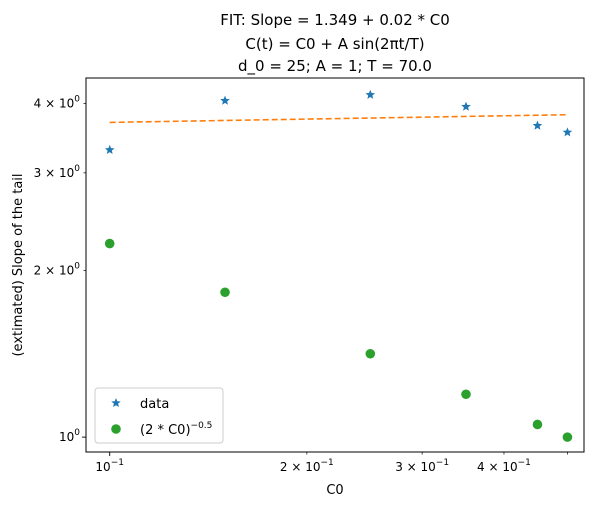 The image size is (594, 507). I want to click on legend-label-power-base: (2 * C0), so click(165, 430).